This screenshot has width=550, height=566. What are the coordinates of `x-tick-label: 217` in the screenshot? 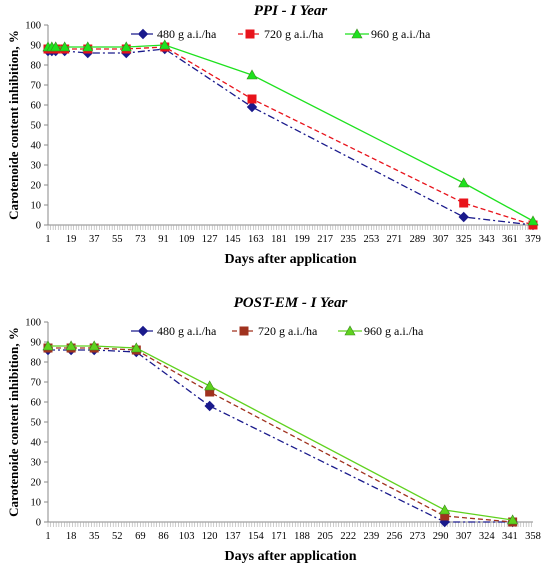 It's located at (325, 239).